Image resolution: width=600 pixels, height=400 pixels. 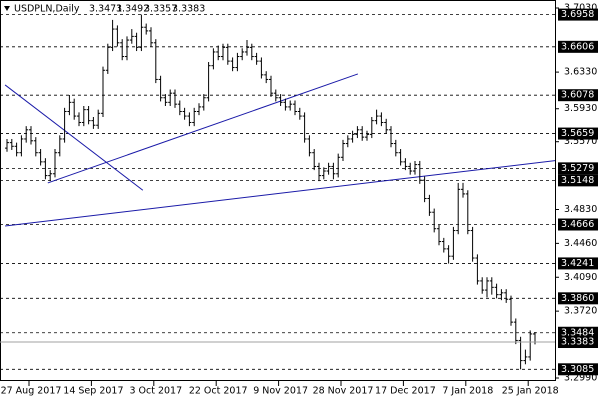 What do you see at coordinates (343, 391) in the screenshot?
I see `x-tick-label: 28 Nov 2017` at bounding box center [343, 391].